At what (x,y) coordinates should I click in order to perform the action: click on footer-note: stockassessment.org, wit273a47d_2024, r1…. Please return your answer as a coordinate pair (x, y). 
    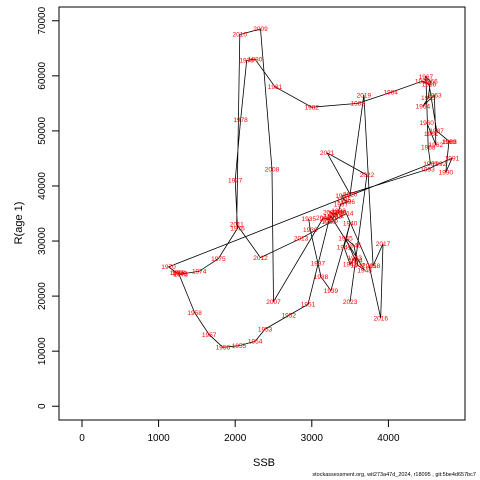
    Looking at the image, I should click on (394, 475).